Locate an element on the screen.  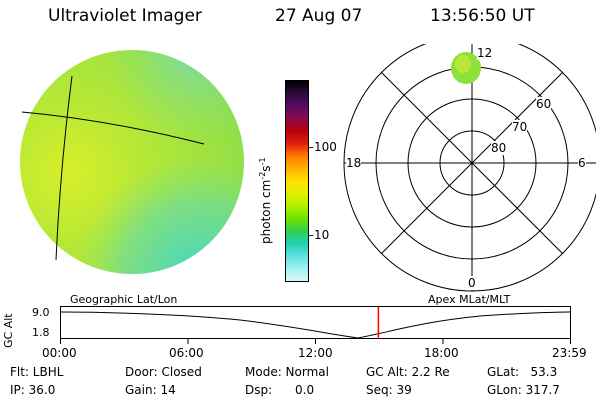
door-field: Door: Closed is located at coordinates (163, 372).